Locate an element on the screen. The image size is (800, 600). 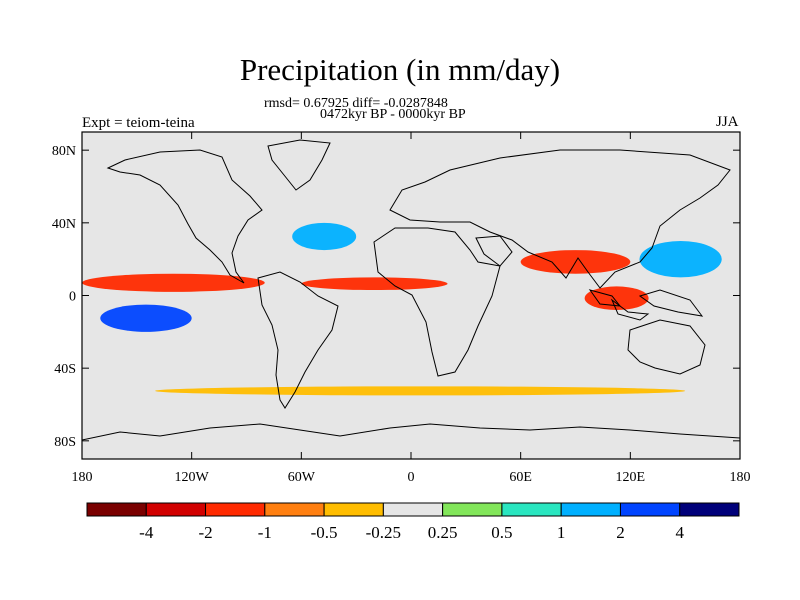
x-tick-label: 120W is located at coordinates (192, 477).